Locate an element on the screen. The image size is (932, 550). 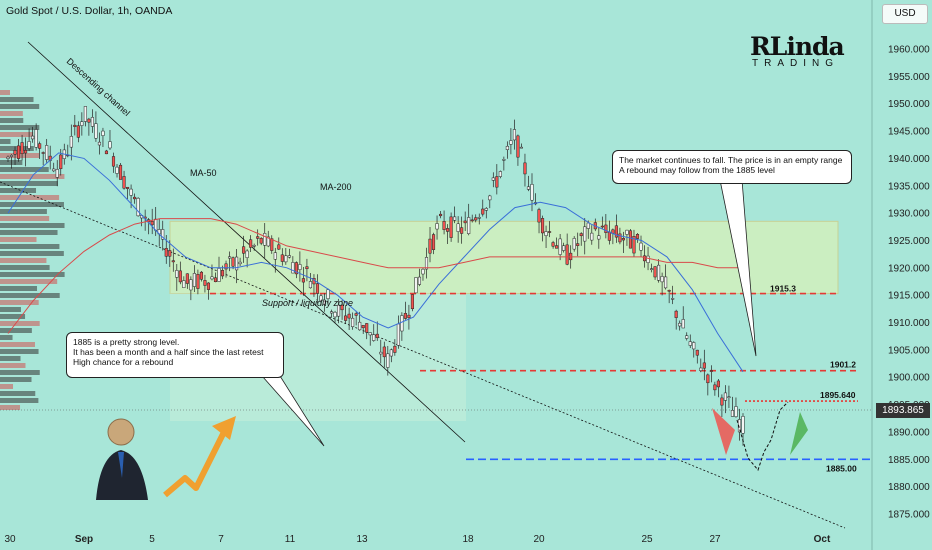
figure-tie-icon is located at coordinates (121, 465).